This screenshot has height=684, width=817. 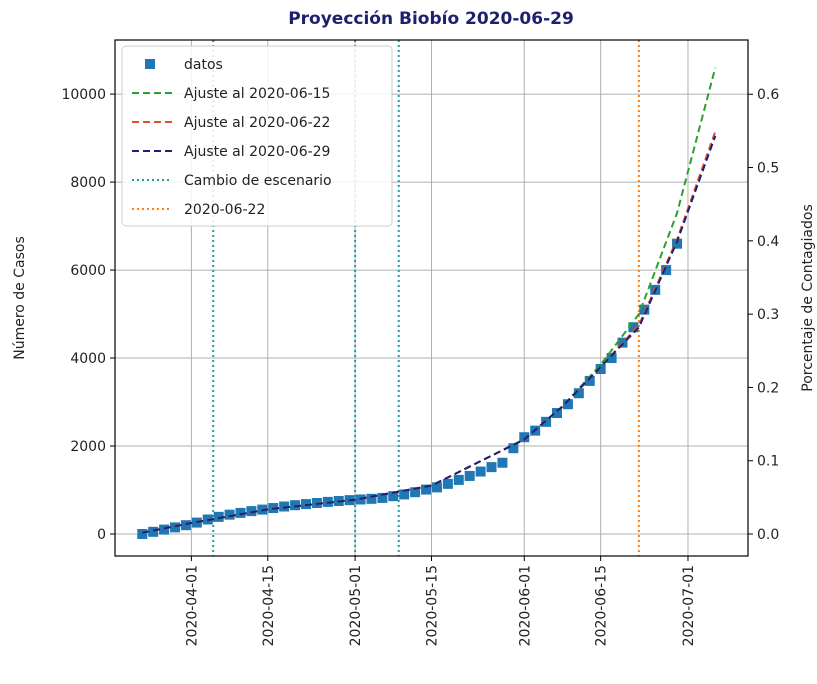 What do you see at coordinates (808, 298) in the screenshot?
I see `y2-axis-label: Porcentaje de Contagiados` at bounding box center [808, 298].